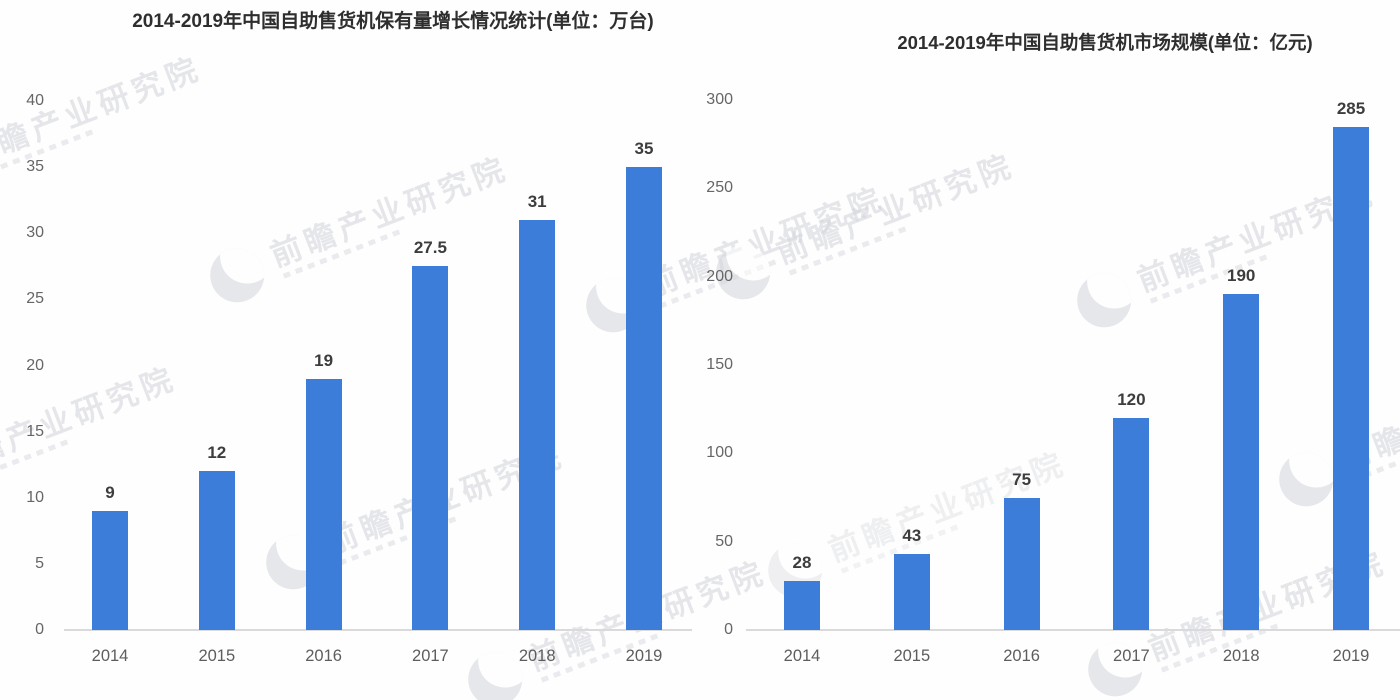 The image size is (1400, 700). What do you see at coordinates (35, 365) in the screenshot?
I see `y-axis-tick-label: 20` at bounding box center [35, 365].